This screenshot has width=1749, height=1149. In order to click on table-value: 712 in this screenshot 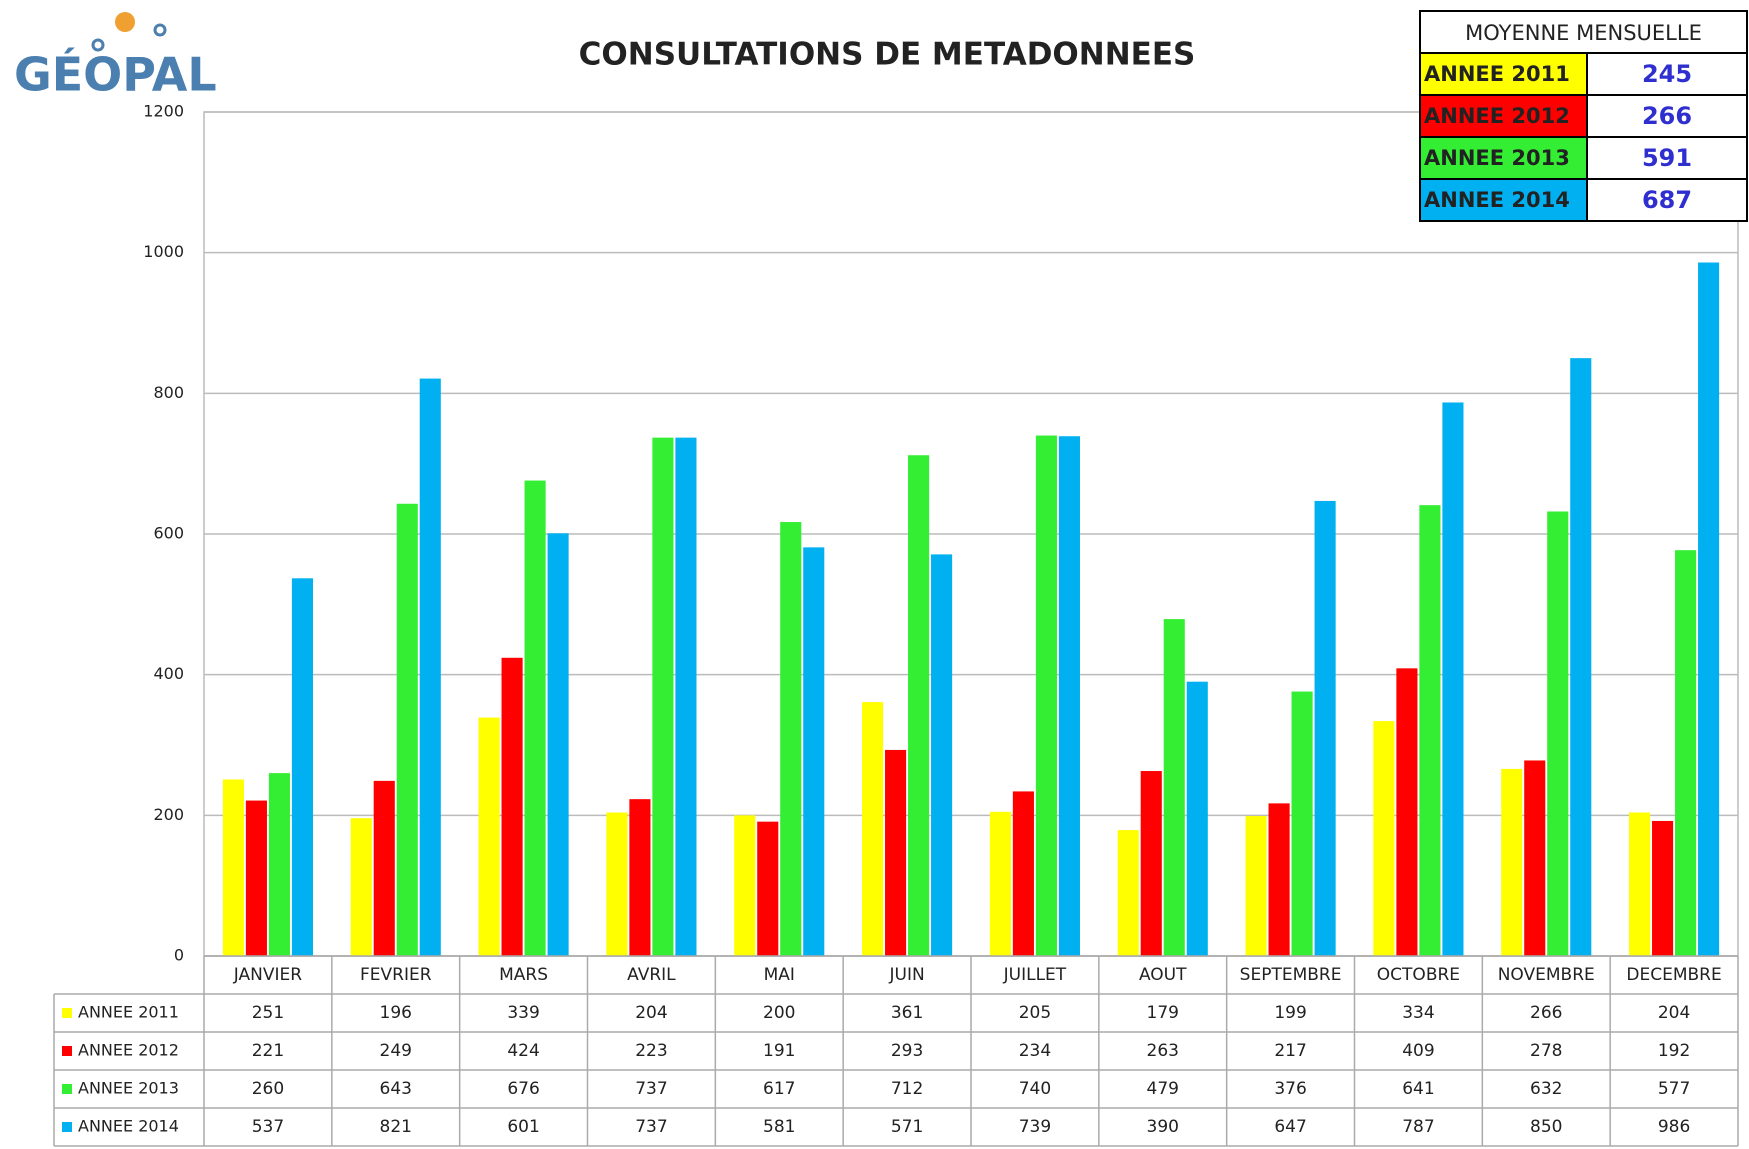, I will do `click(907, 1089)`.